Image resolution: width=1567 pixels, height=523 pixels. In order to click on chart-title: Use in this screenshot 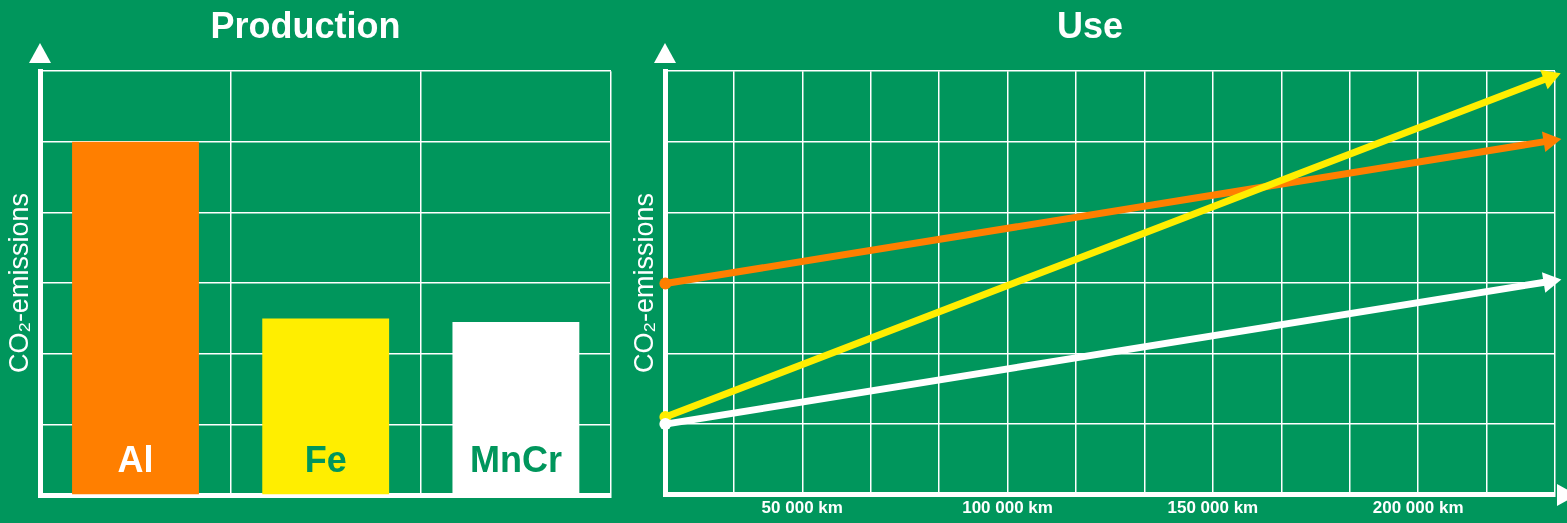, I will do `click(1090, 25)`.